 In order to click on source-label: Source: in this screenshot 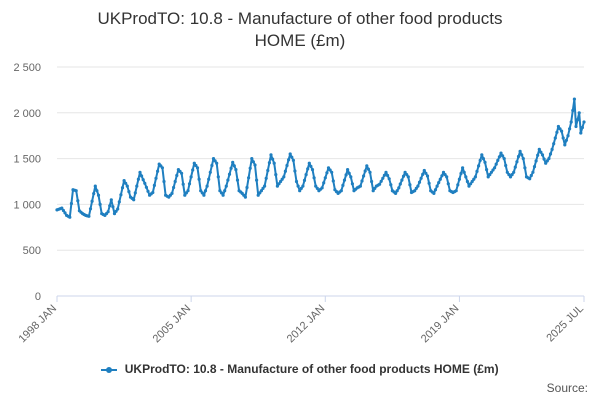, I will do `click(567, 388)`.